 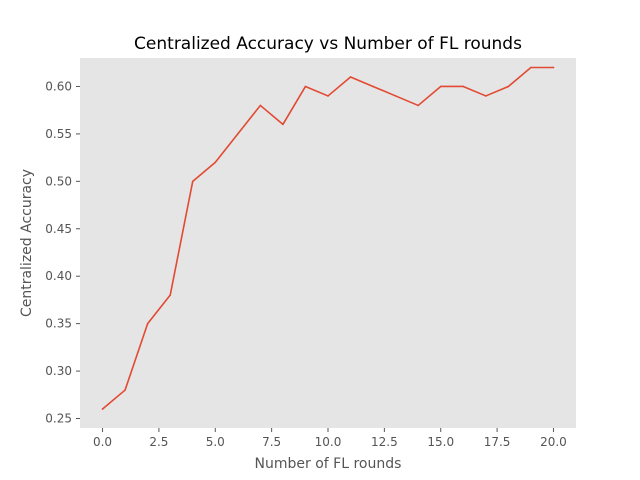 What do you see at coordinates (58, 276) in the screenshot?
I see `y-tick-label: 0.40` at bounding box center [58, 276].